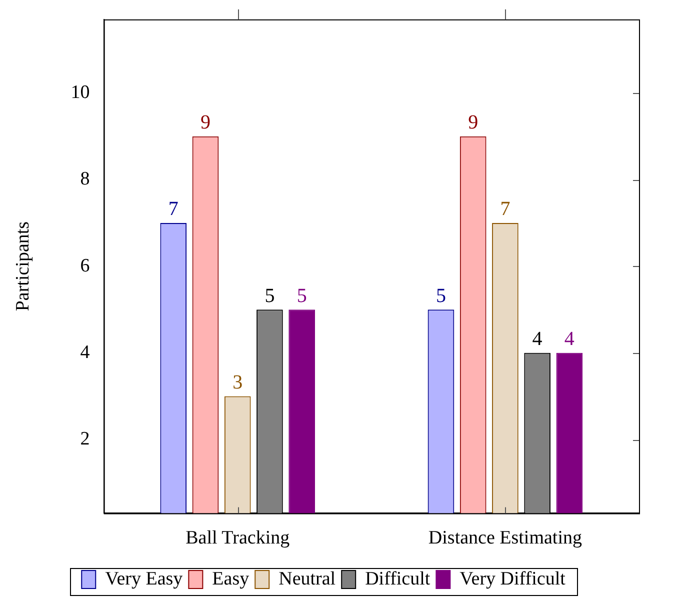  I want to click on y-tick-label: 8, so click(85, 179).